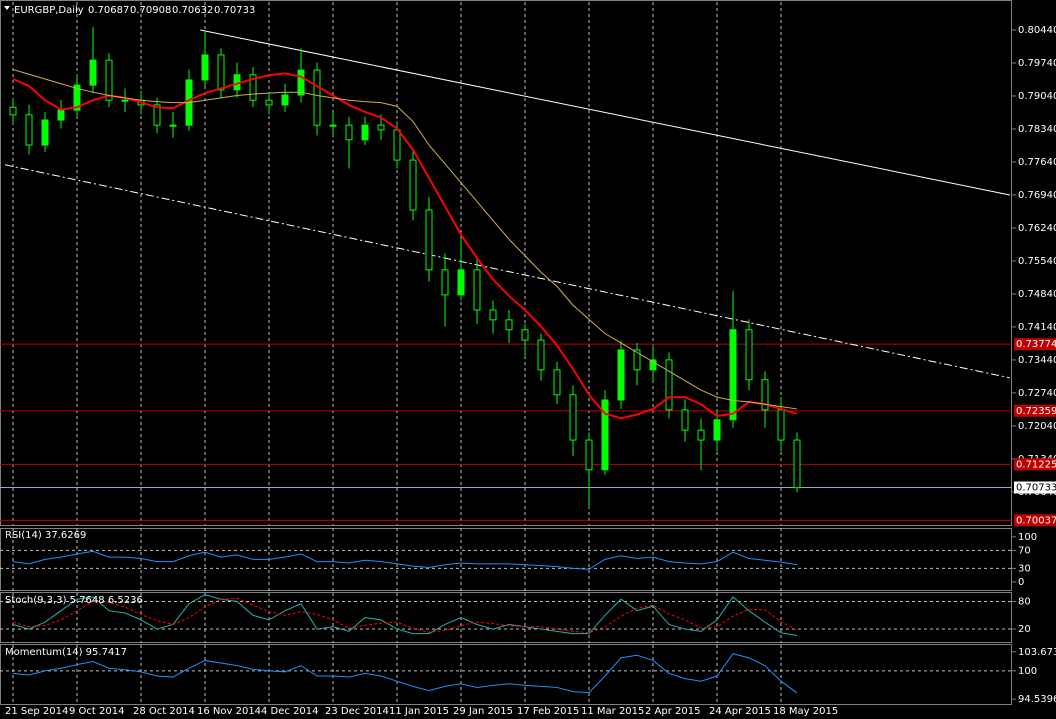 This screenshot has height=719, width=1056. What do you see at coordinates (1037, 162) in the screenshot?
I see `y-tick-label: 0.77640` at bounding box center [1037, 162].